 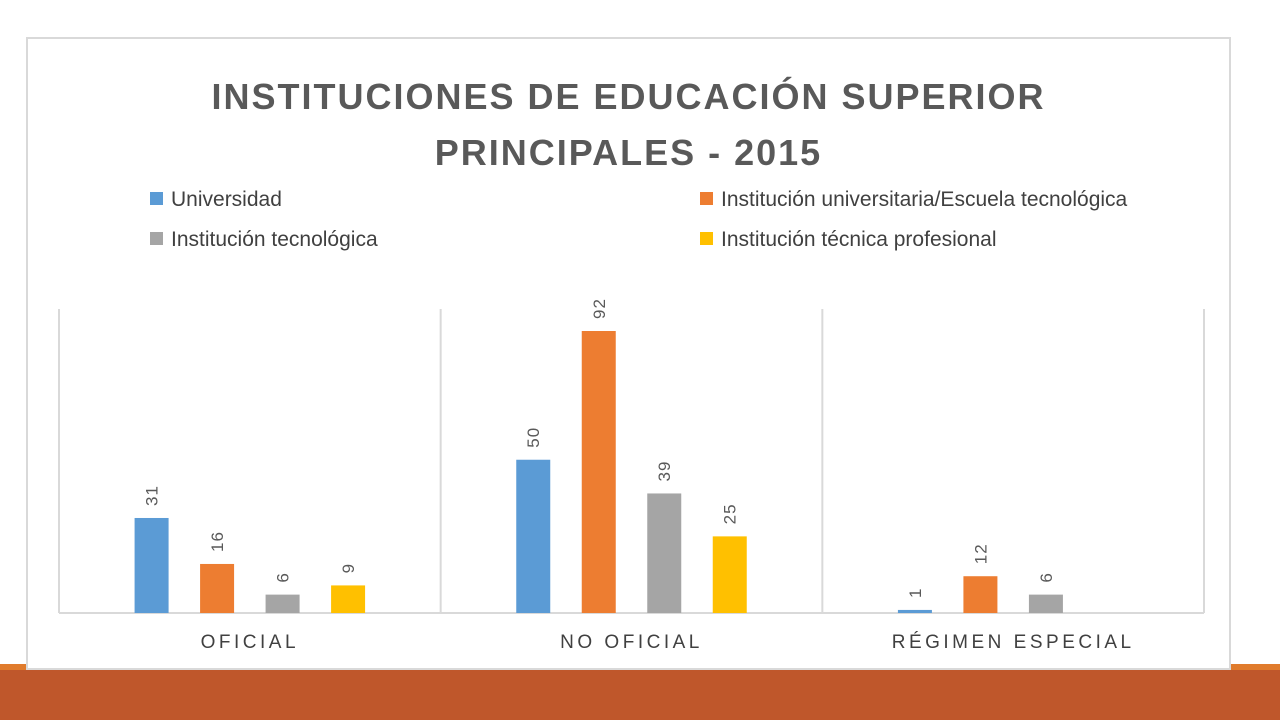 What do you see at coordinates (152, 495) in the screenshot?
I see `data-label: 31` at bounding box center [152, 495].